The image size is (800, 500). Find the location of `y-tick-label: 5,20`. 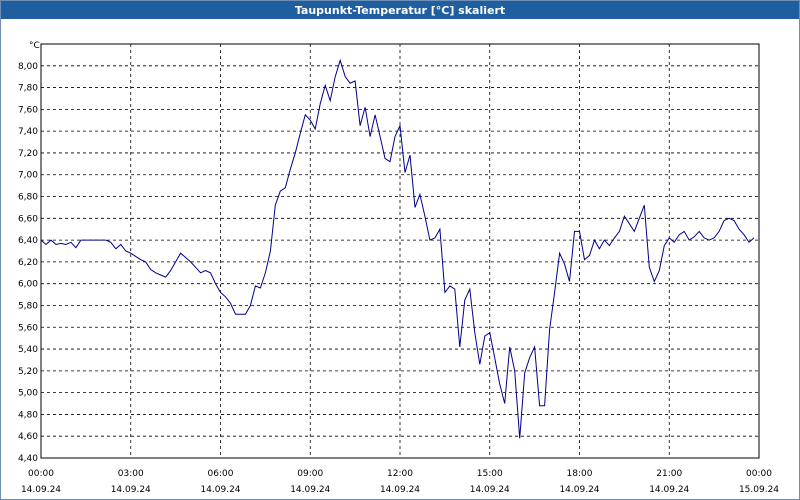

y-tick-label: 5,20 is located at coordinates (28, 372).